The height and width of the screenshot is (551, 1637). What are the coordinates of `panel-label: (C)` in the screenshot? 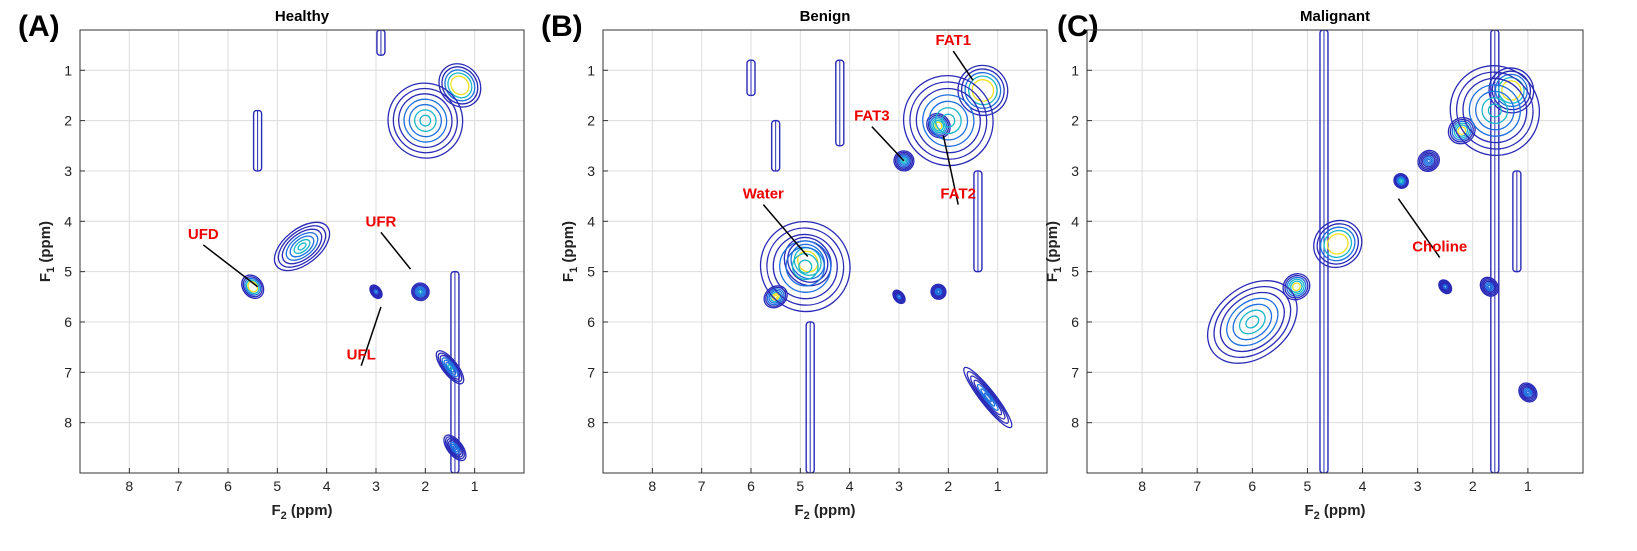 It's located at (1078, 26).